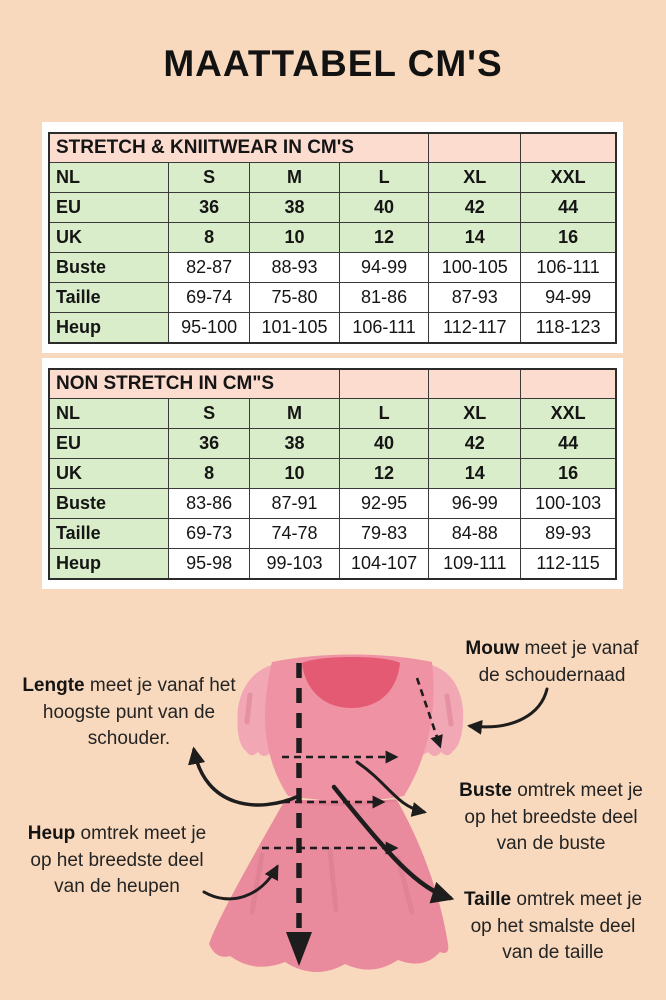  What do you see at coordinates (384, 503) in the screenshot?
I see `measure-cell: 92-95` at bounding box center [384, 503].